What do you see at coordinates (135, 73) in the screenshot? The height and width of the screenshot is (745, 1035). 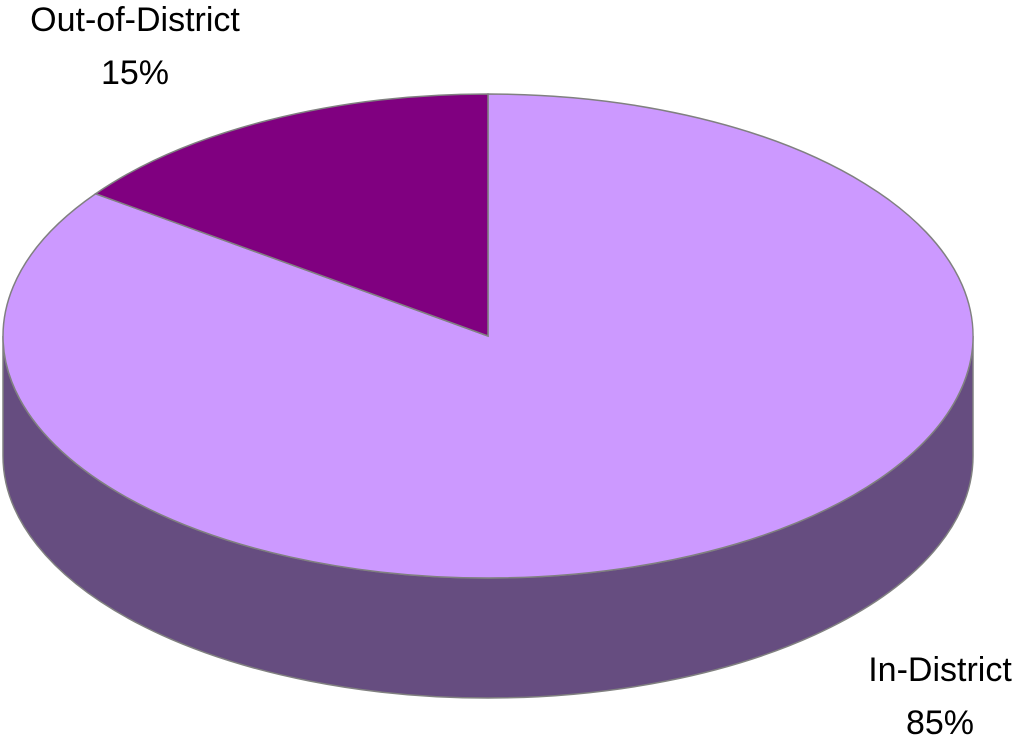 I see `slice-value-label: 15%` at bounding box center [135, 73].